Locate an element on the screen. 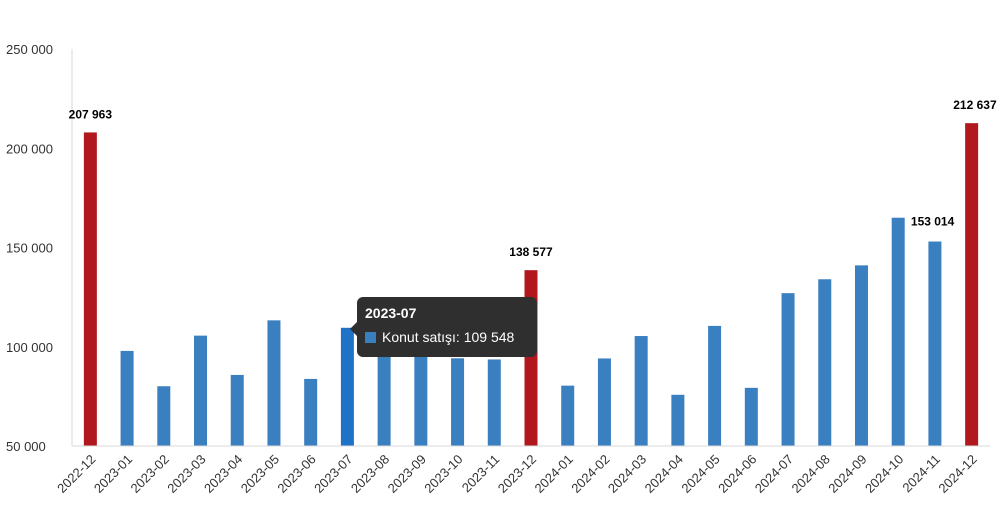 Image resolution: width=1000 pixels, height=514 pixels. x-tick-label: 2023-11 is located at coordinates (481, 474).